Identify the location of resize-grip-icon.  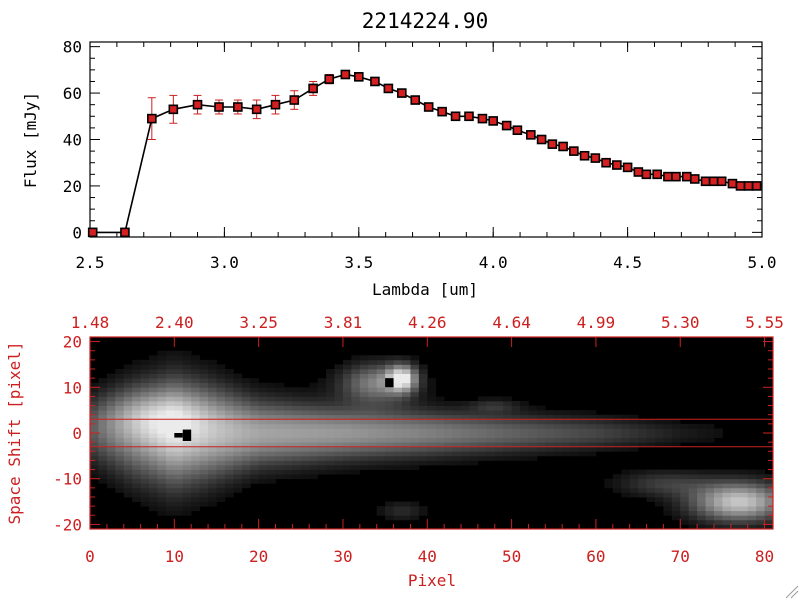
(792, 592).